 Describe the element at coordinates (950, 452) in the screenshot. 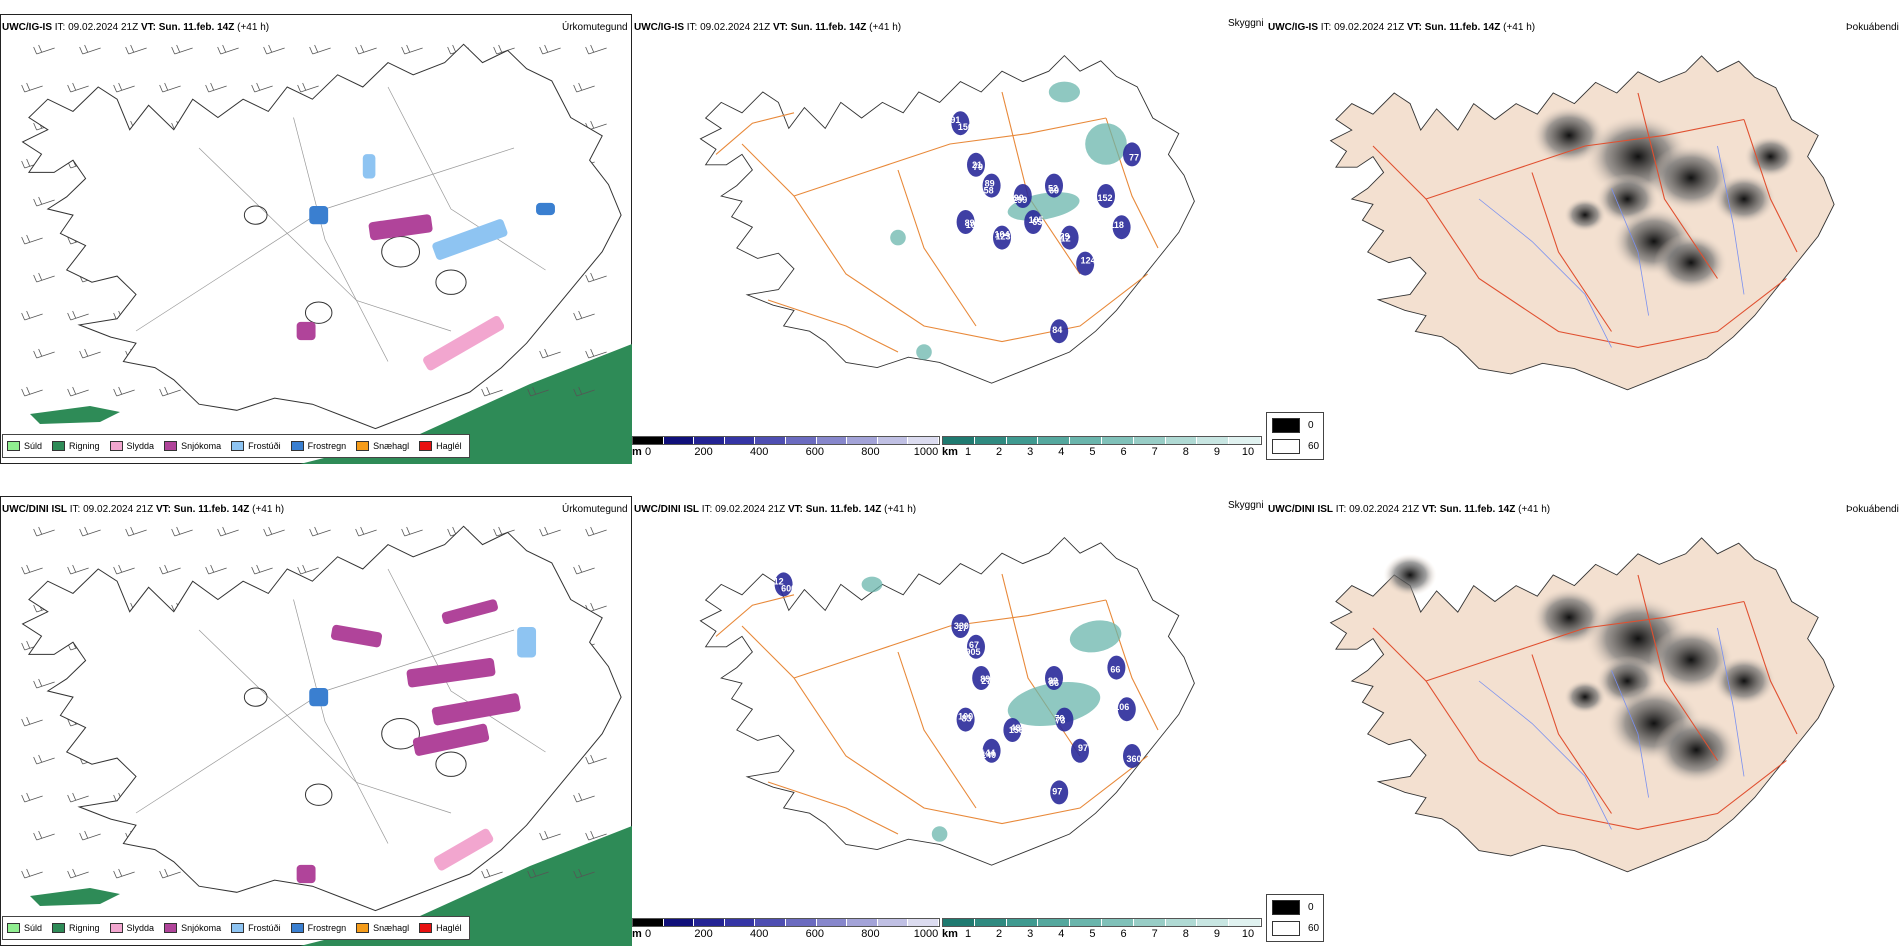

I see `scale-unit: km` at that location.